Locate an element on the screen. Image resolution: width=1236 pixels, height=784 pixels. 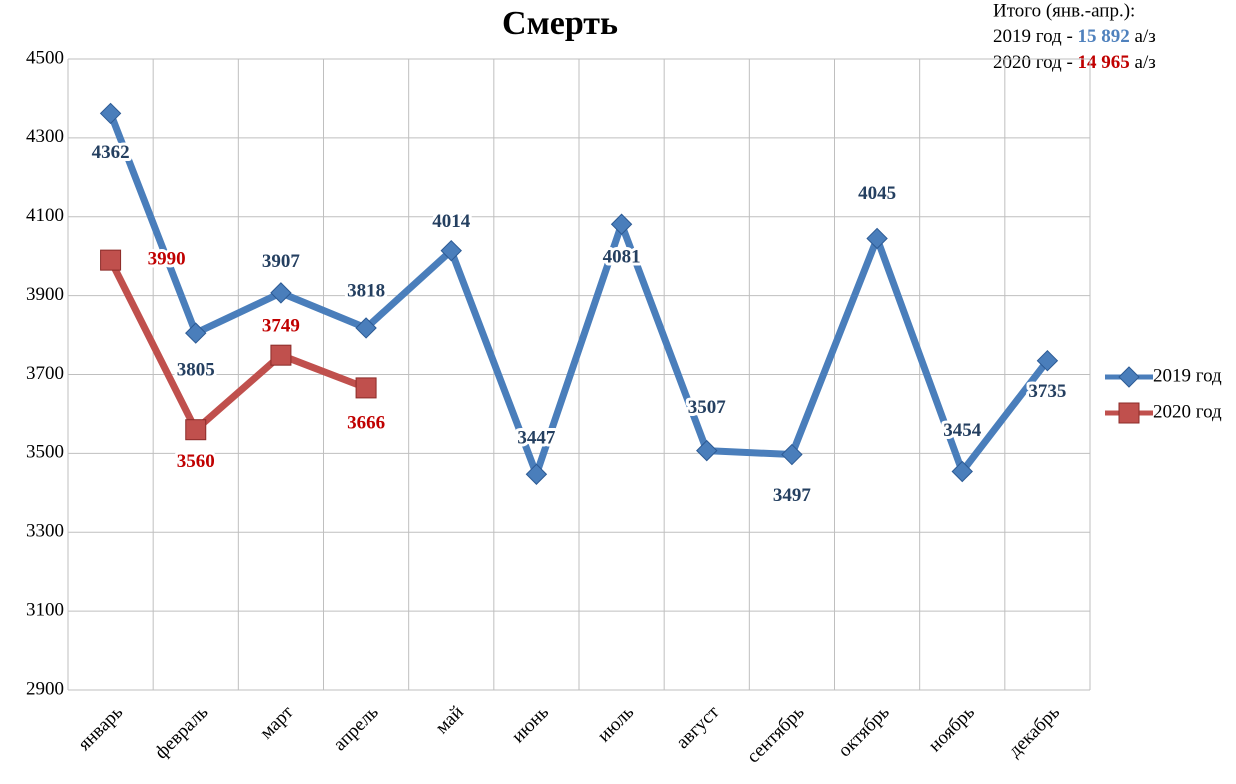
data-label: 4014 is located at coordinates (451, 221).